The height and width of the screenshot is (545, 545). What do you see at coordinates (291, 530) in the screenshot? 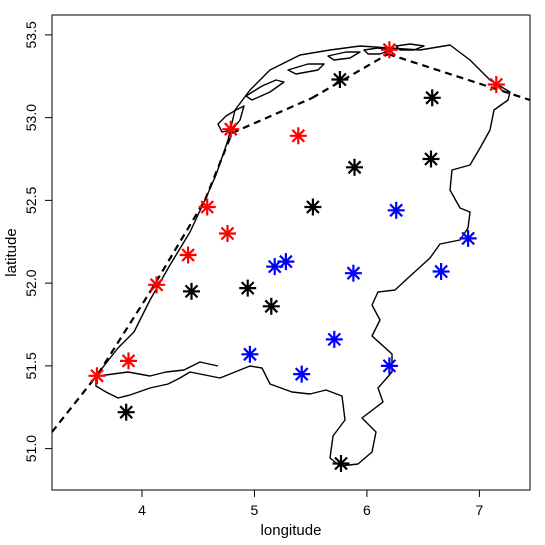
I see `x-axis-label: longitude` at bounding box center [291, 530].